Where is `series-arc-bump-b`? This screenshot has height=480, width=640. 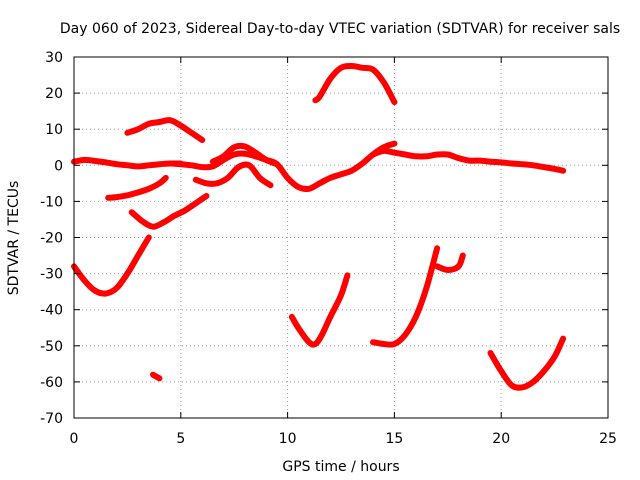 series-arc-bump-b is located at coordinates (233, 175).